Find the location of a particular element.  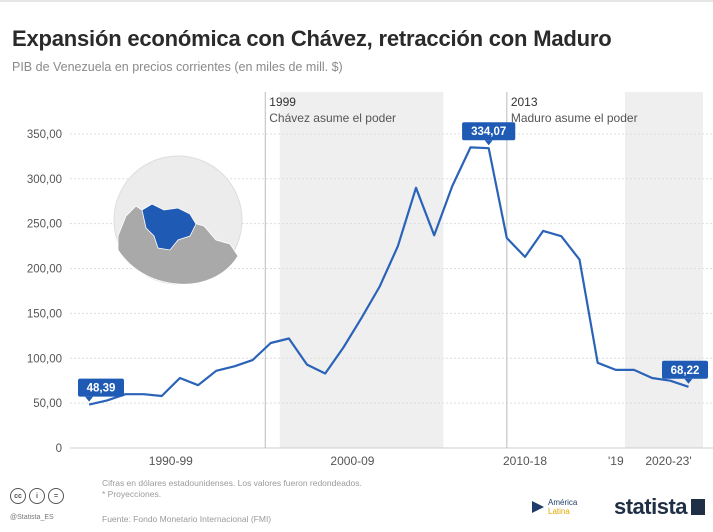

x-group-label-0: 1990-99 is located at coordinates (171, 461).